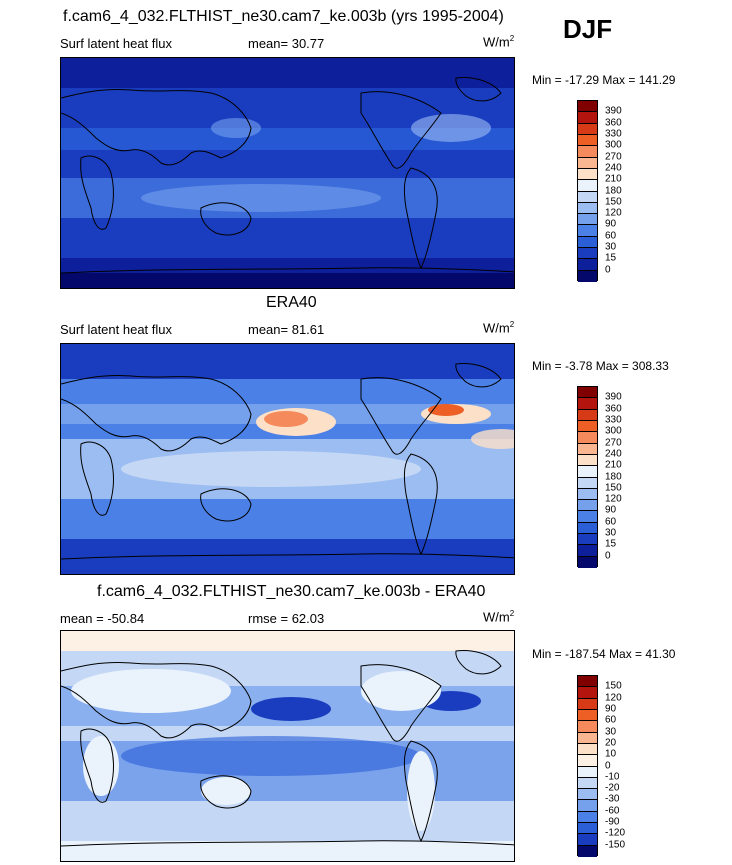  I want to click on panel2-colorbar, so click(587, 477).